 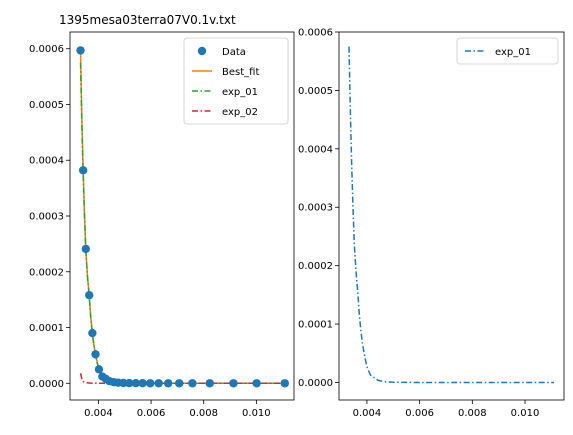 What do you see at coordinates (315, 149) in the screenshot?
I see `right-y-tick-label: 0.0004` at bounding box center [315, 149].